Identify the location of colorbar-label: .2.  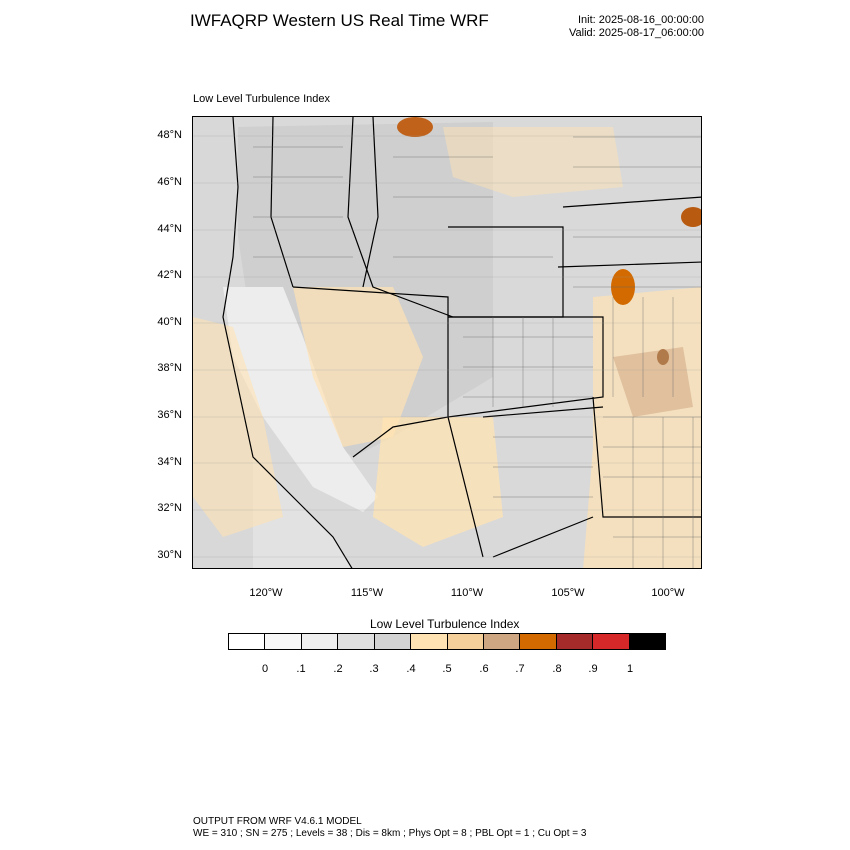
(338, 669).